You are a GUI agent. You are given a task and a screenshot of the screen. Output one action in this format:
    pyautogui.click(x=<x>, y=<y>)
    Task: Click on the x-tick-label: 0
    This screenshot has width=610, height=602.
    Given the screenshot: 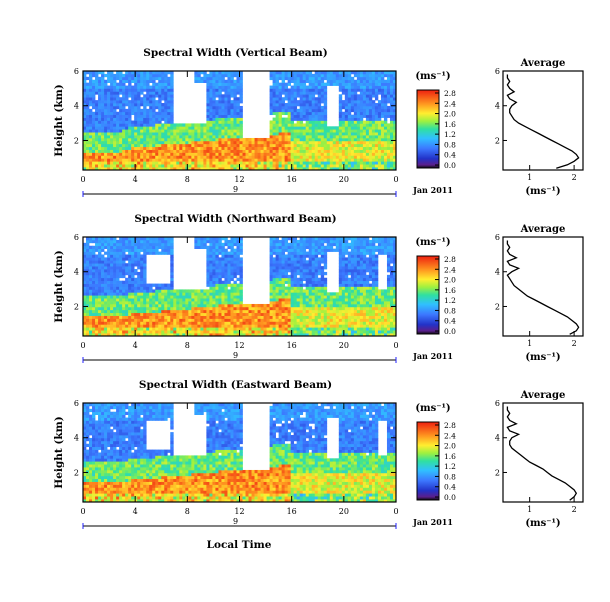 What is the action you would take?
    pyautogui.click(x=395, y=179)
    